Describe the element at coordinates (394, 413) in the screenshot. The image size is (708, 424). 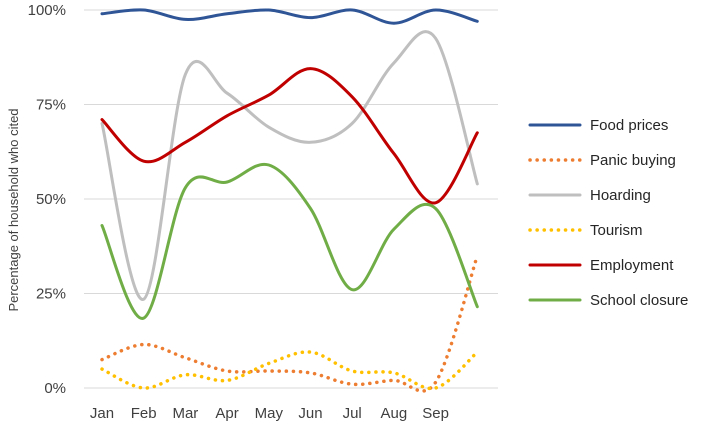
I see `x-tick-label: Aug` at that location.